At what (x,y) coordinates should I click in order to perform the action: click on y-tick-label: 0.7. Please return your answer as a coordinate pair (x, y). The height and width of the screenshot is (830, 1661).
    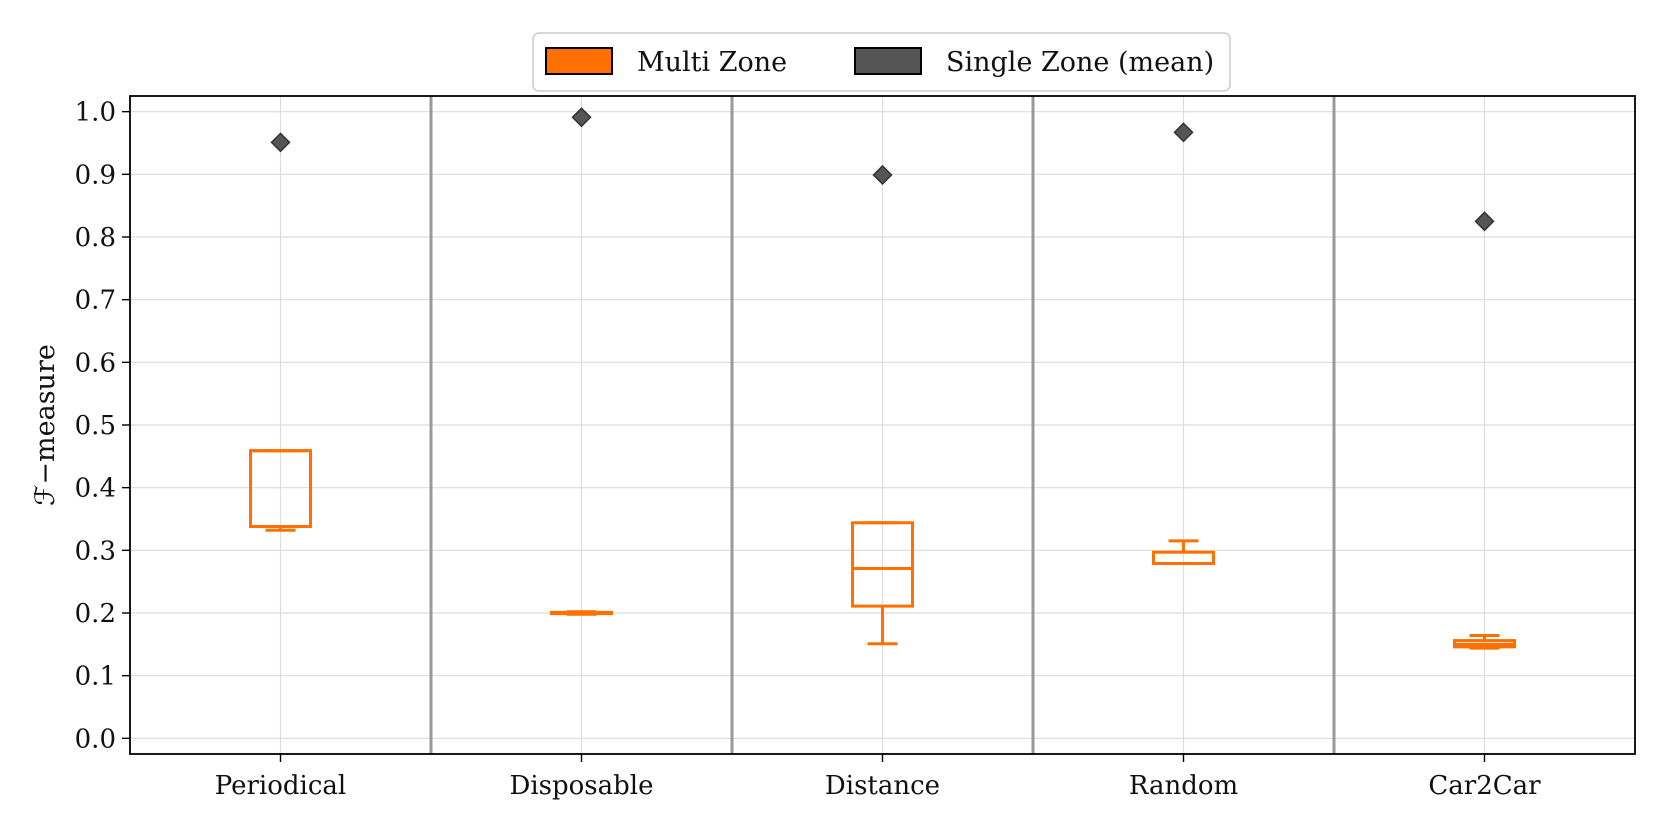
    Looking at the image, I should click on (95, 301).